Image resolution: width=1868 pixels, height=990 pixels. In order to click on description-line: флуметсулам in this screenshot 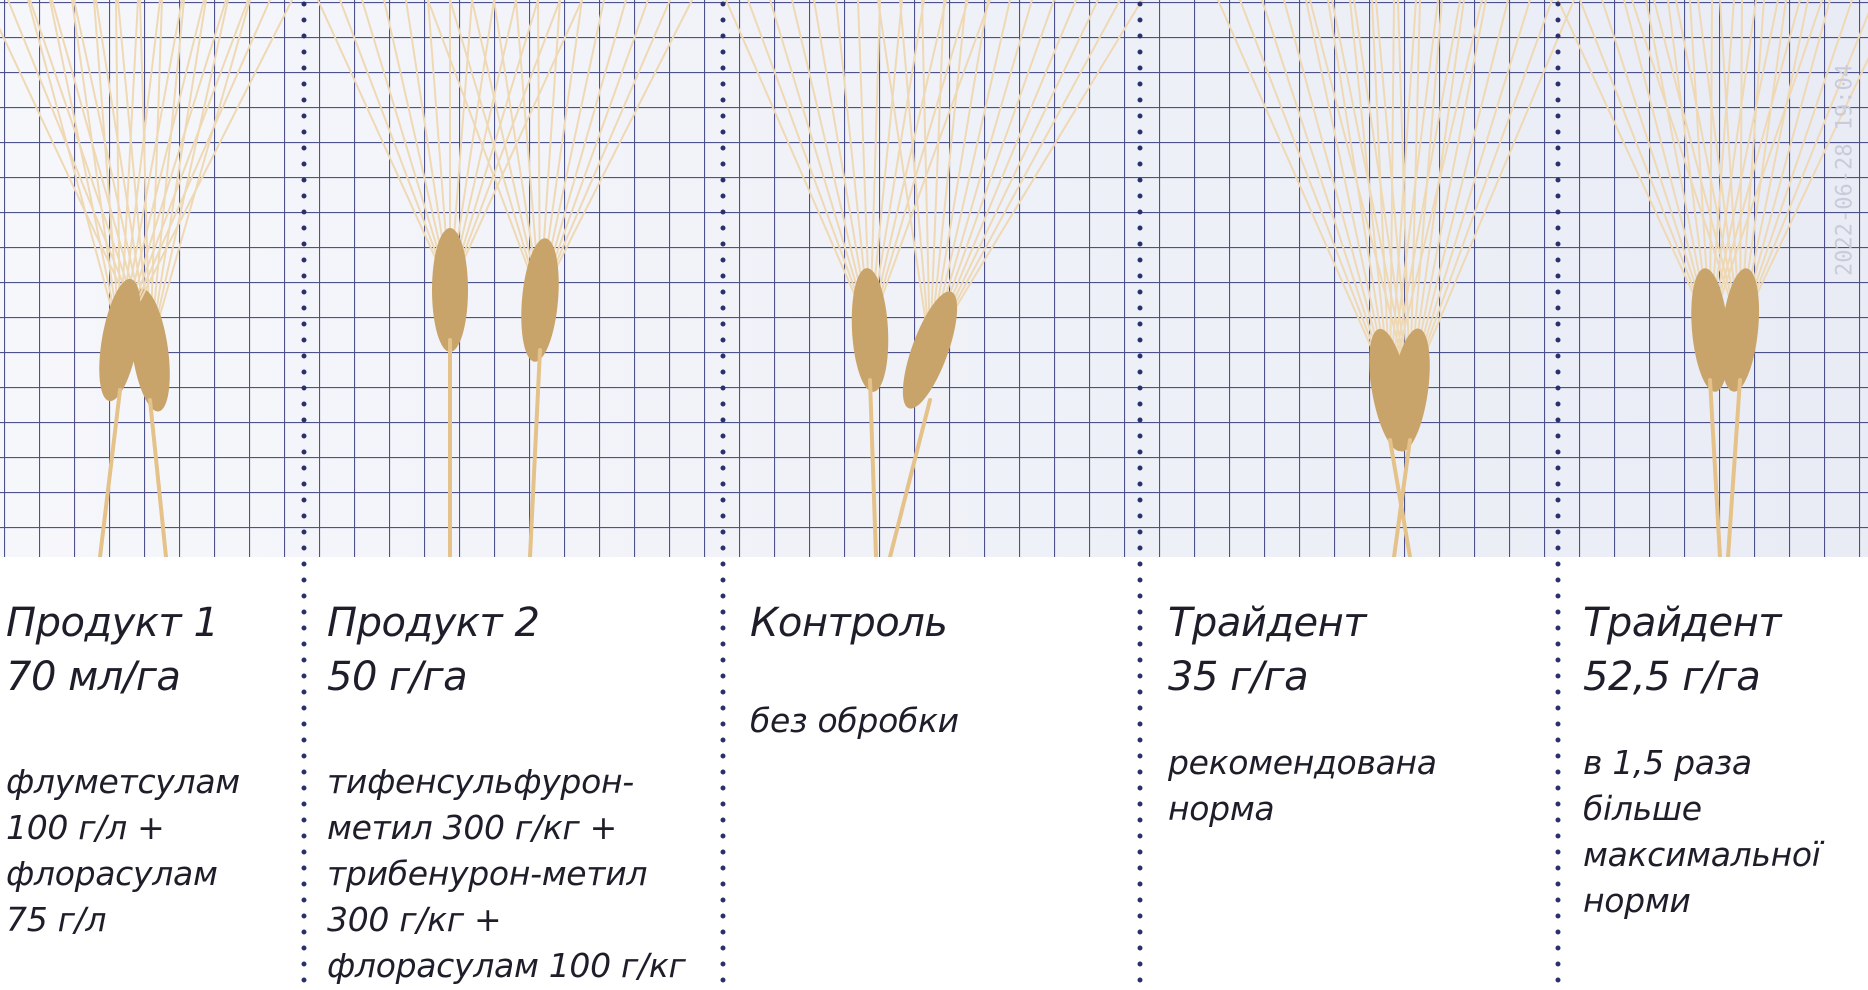, I will do `click(123, 781)`.